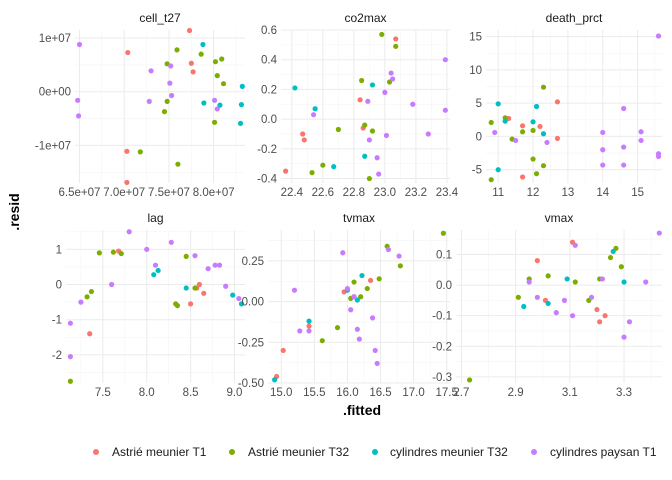 Image resolution: width=672 pixels, height=480 pixels. Describe the element at coordinates (148, 305) in the screenshot. I see `facet-panel-lag: lag 7.5 8.0 8.5 9.0 -2 -1 0 1` at that location.